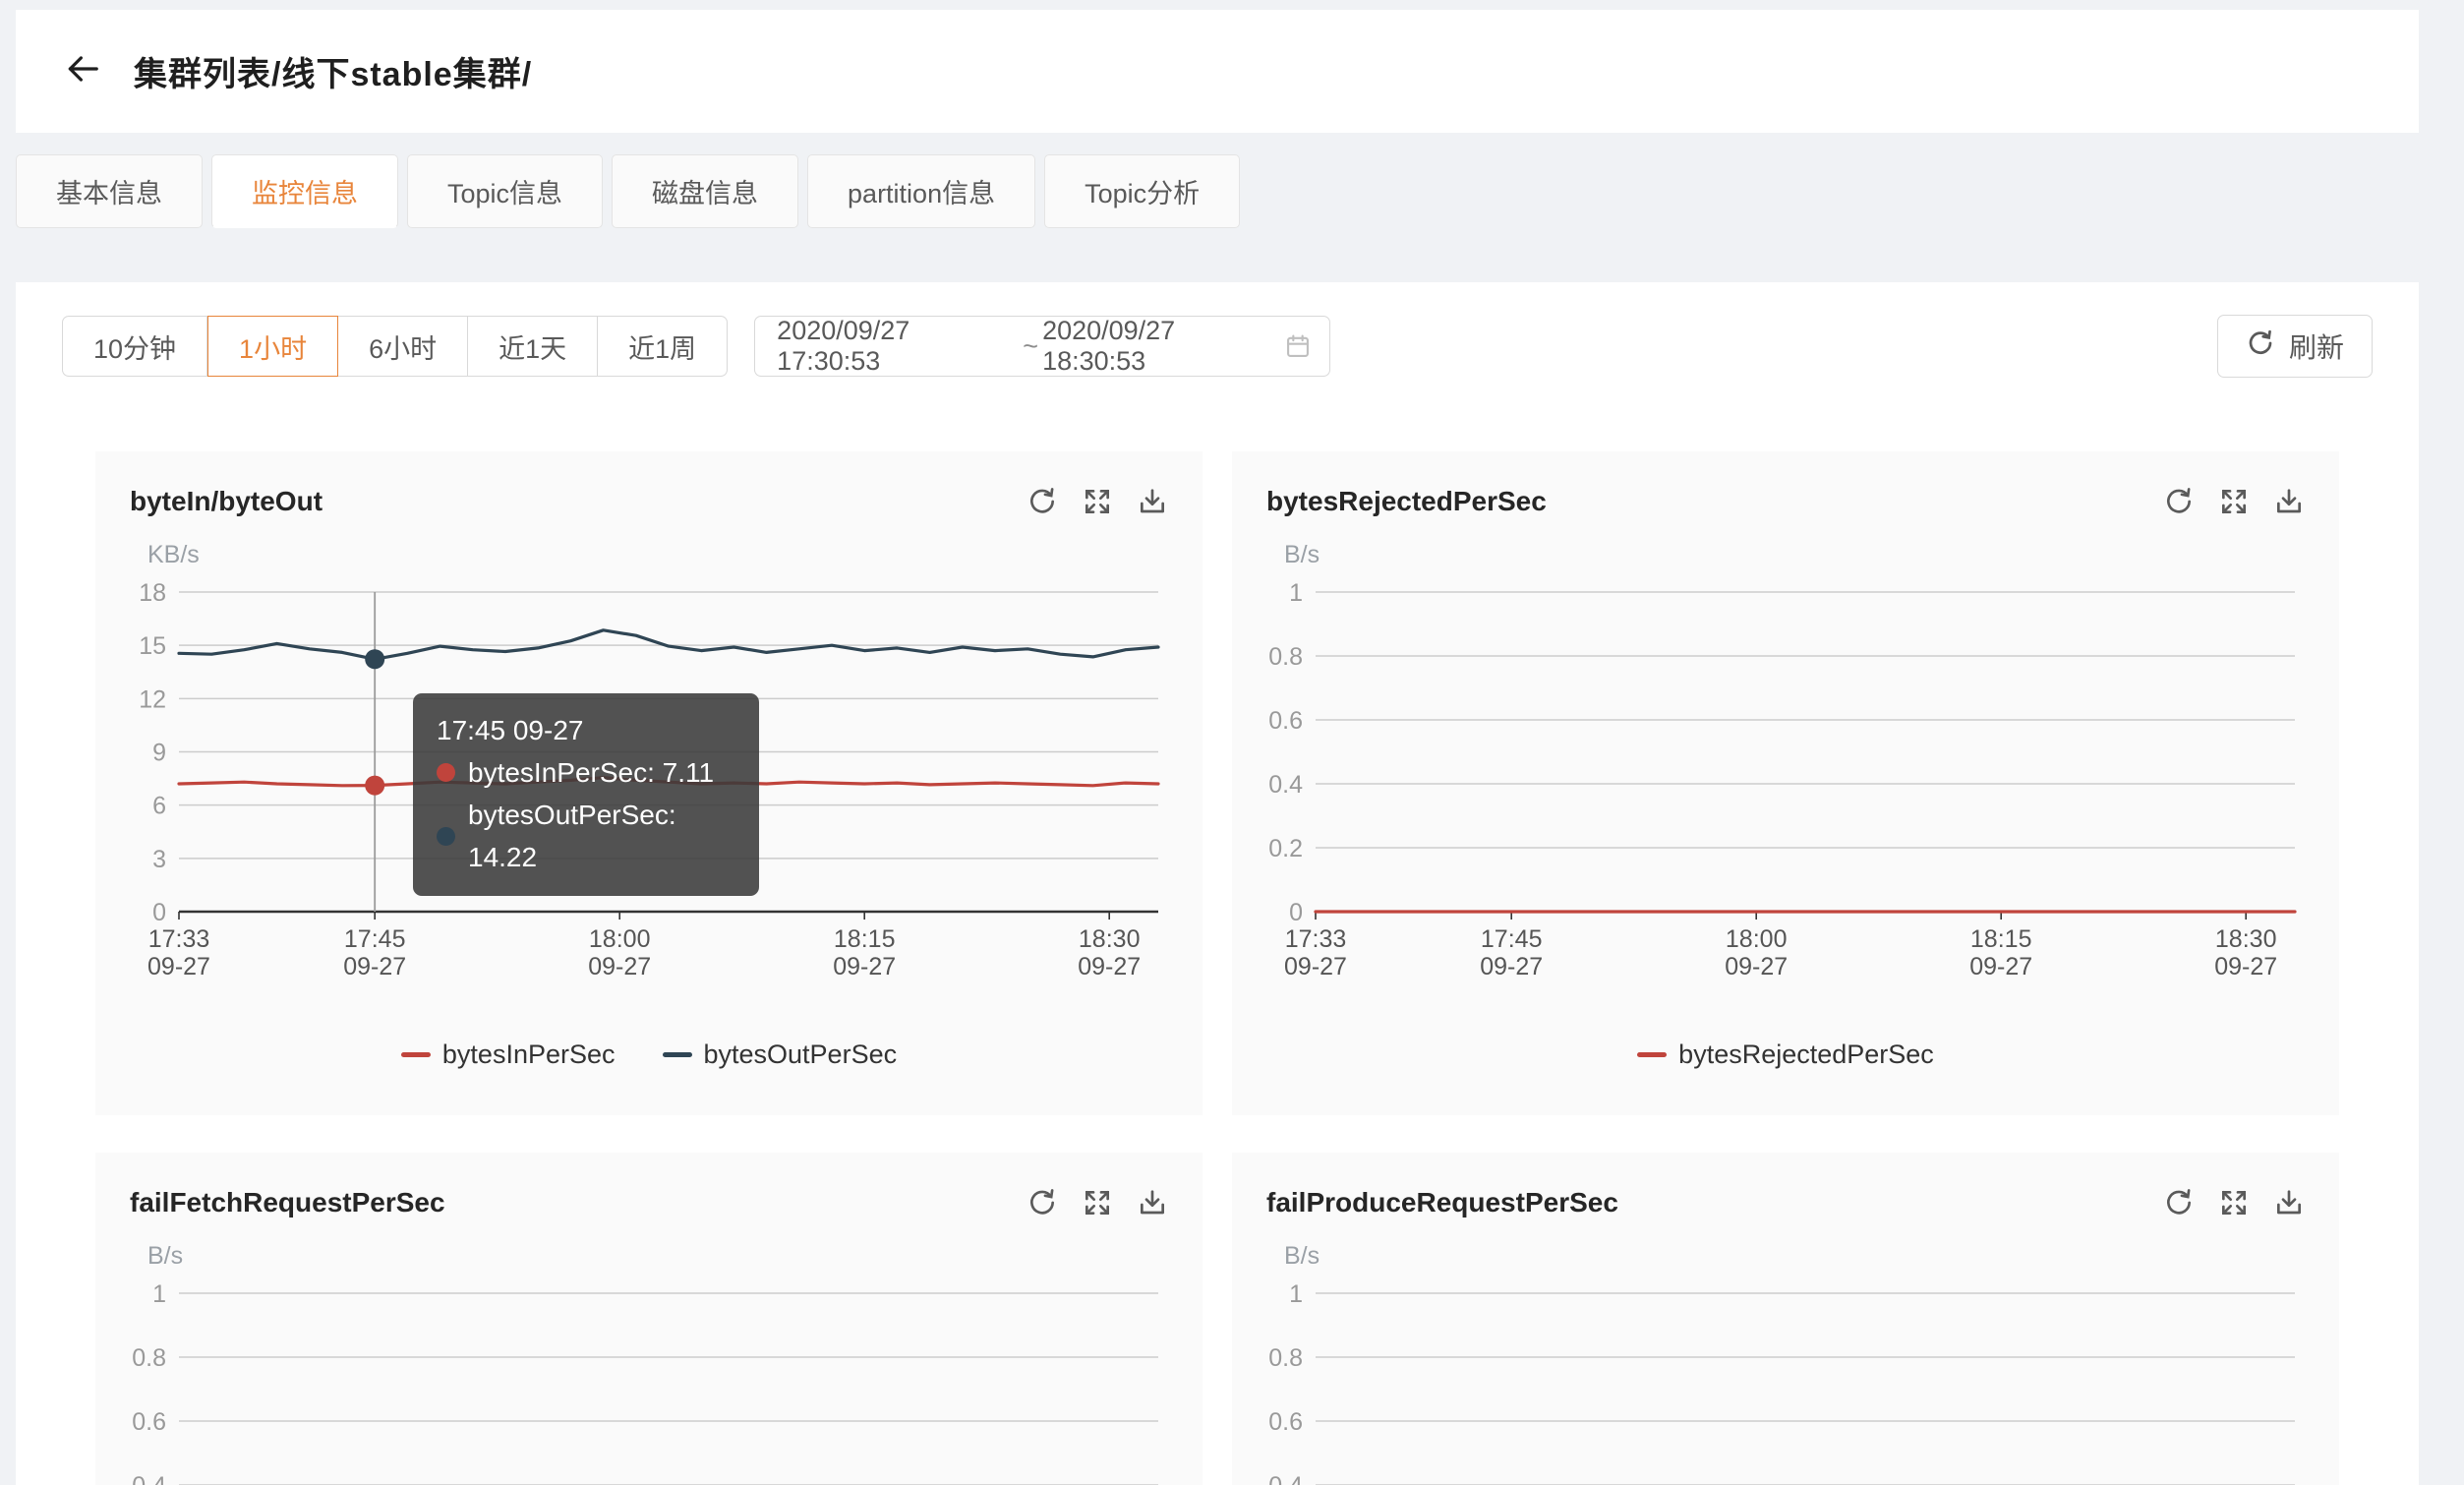 The height and width of the screenshot is (1485, 2464). I want to click on chart-title: bytesRejectedPerSec, so click(1406, 501).